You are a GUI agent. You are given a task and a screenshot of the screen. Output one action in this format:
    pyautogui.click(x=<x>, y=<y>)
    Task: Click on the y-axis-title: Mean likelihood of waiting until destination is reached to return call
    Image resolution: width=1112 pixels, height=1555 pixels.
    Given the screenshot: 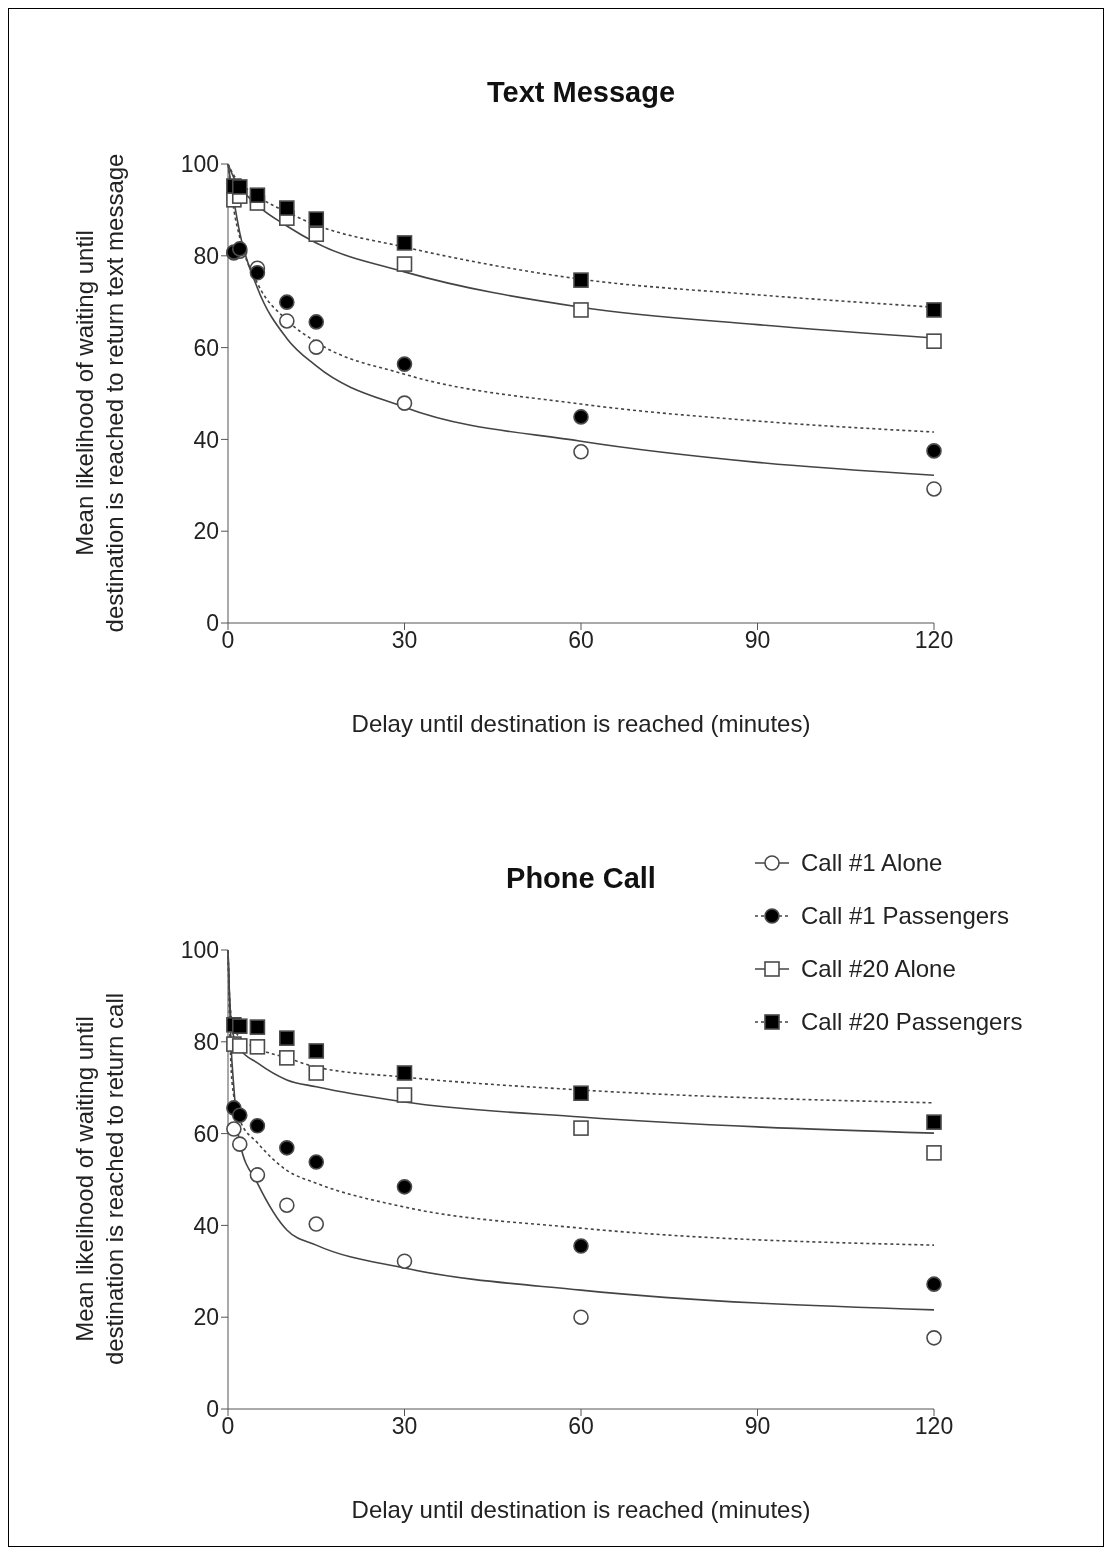 What is the action you would take?
    pyautogui.click(x=99, y=1179)
    